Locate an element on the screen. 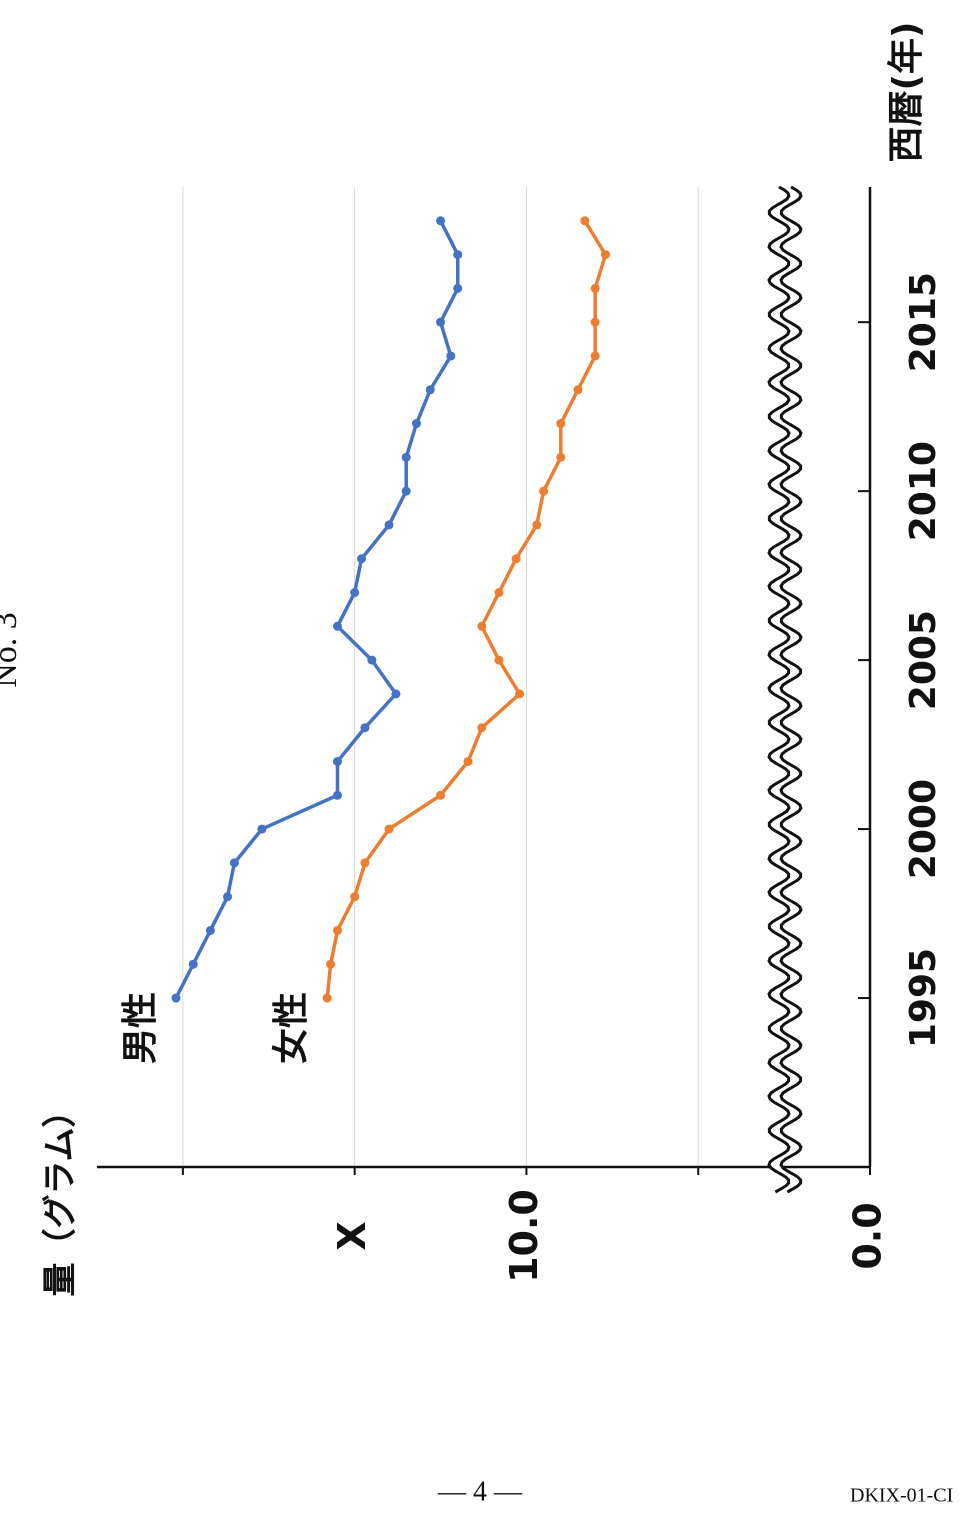  y-tick-label: X is located at coordinates (352, 1235).